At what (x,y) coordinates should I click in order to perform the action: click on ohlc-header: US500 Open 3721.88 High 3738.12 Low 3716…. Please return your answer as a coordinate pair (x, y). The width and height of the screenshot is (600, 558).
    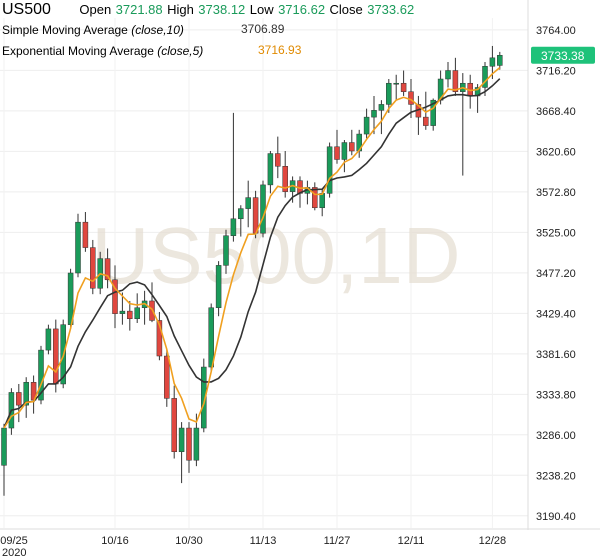
    Looking at the image, I should click on (208, 10).